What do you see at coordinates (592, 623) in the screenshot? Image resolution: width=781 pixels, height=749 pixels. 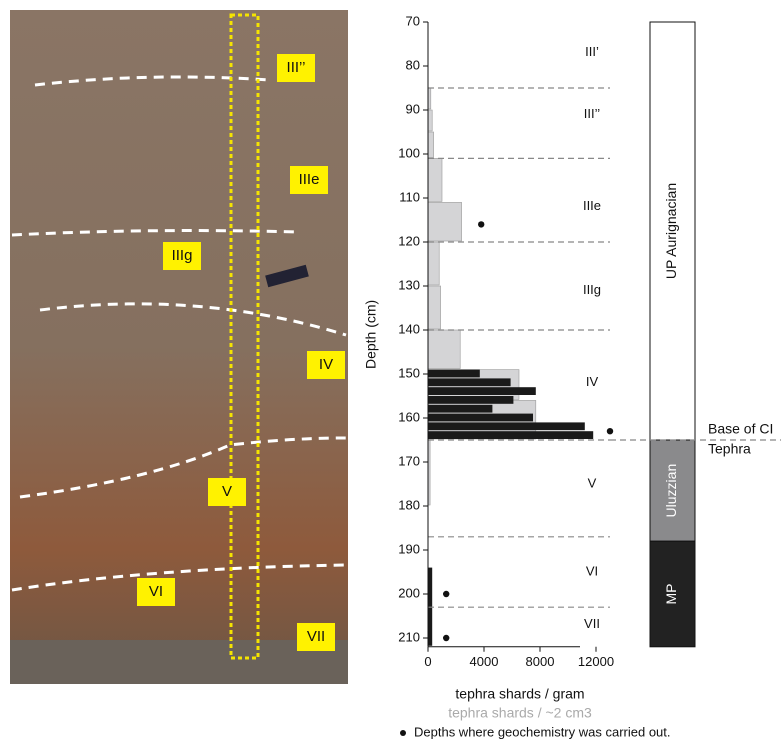 I see `unit-label: VII` at bounding box center [592, 623].